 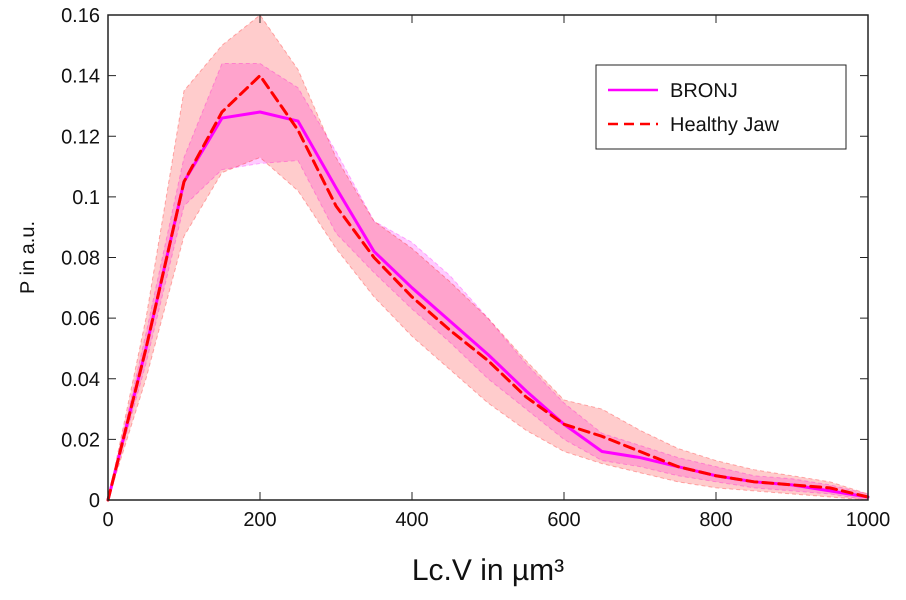 What do you see at coordinates (564, 520) in the screenshot?
I see `x-tick-label: 600` at bounding box center [564, 520].